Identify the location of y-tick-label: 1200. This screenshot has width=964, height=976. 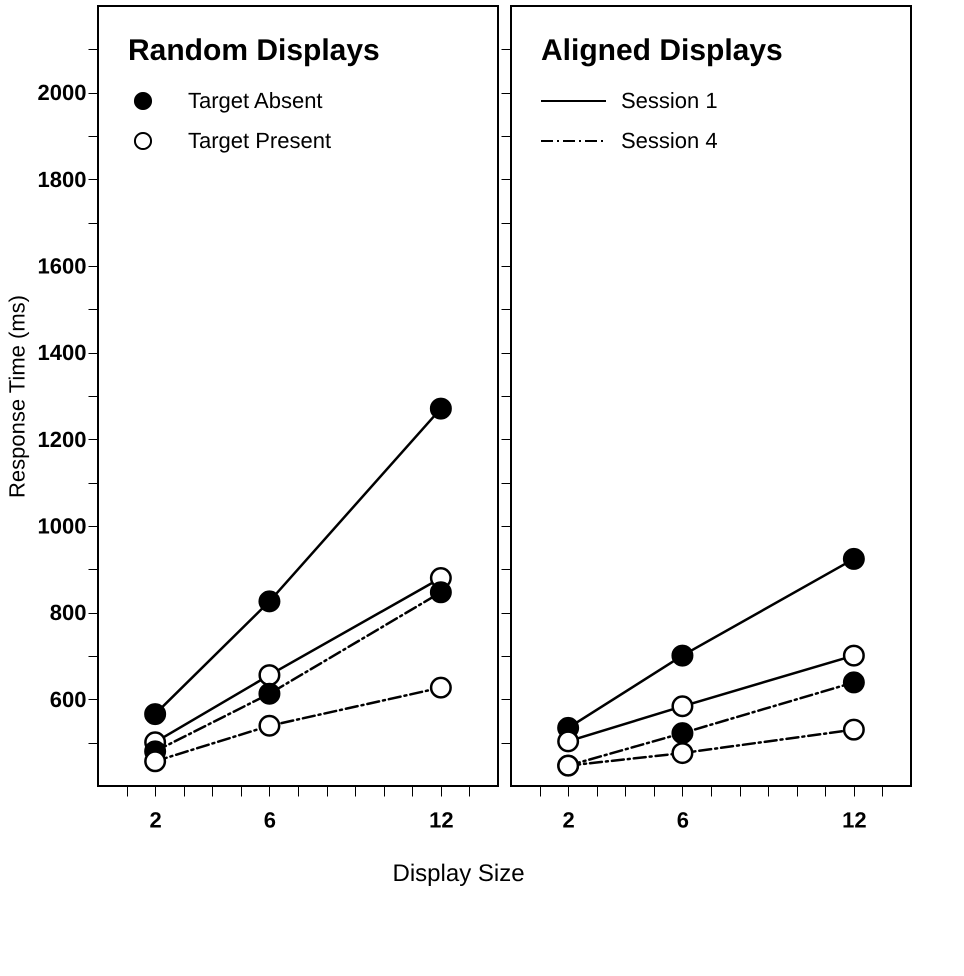
(62, 439).